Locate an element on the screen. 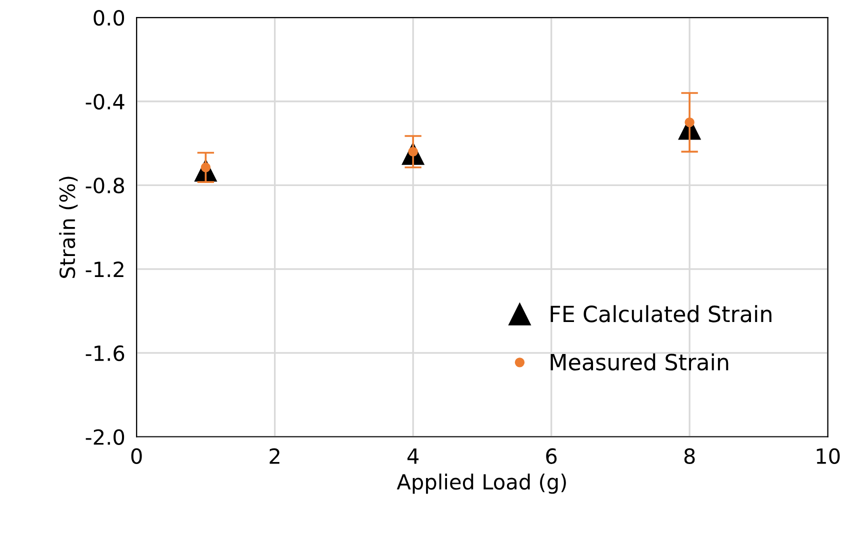  x-tick-label: 4 is located at coordinates (413, 456).